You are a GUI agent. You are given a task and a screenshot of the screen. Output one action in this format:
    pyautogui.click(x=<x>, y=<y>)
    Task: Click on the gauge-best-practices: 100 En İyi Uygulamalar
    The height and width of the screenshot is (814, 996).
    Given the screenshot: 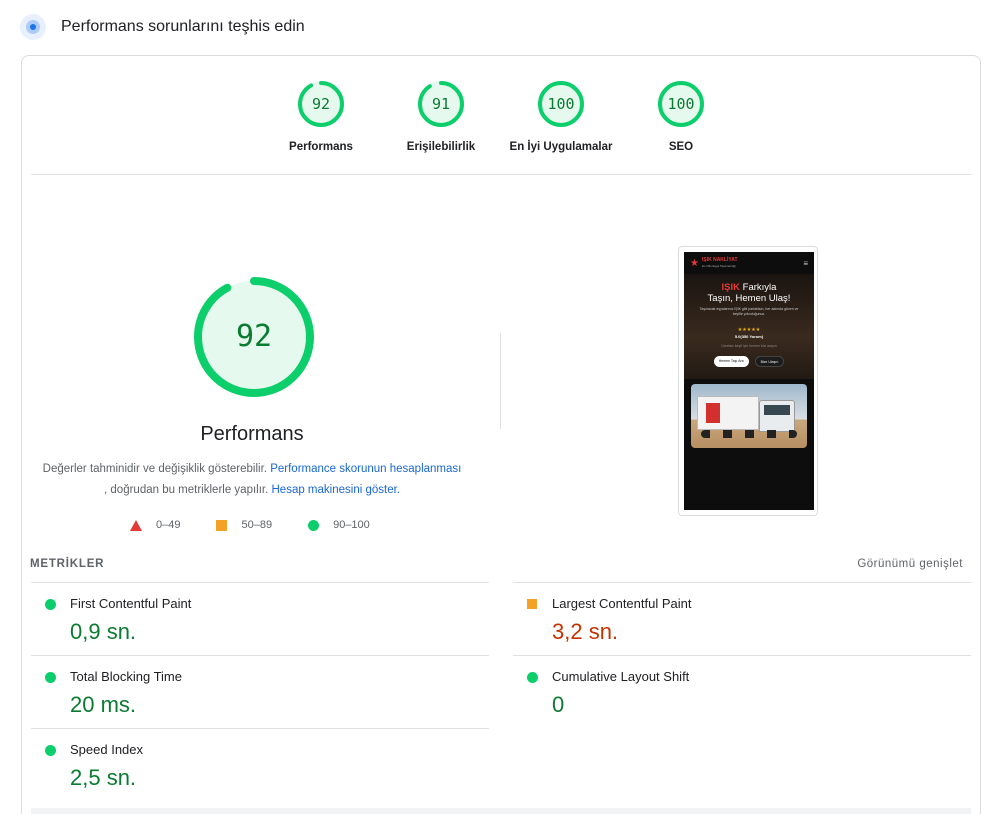 What is the action you would take?
    pyautogui.click(x=561, y=116)
    